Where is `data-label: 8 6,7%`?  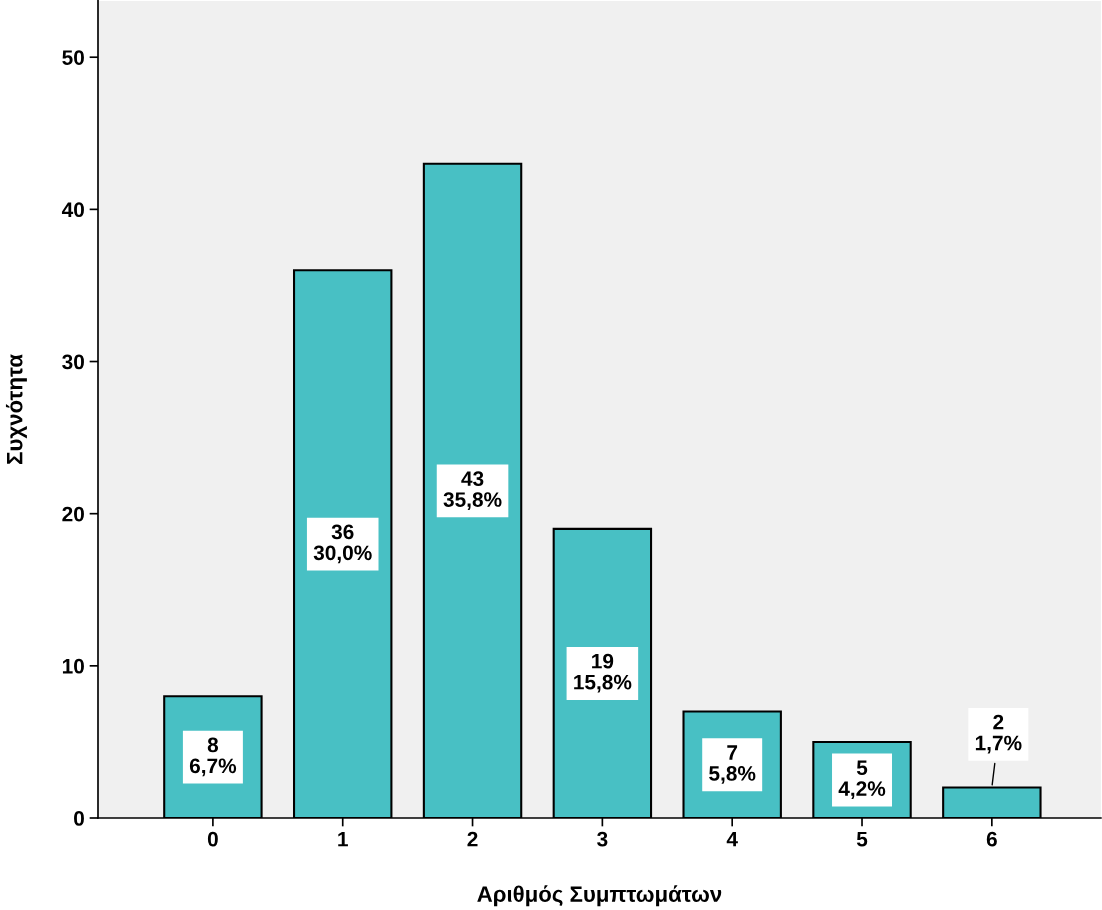 data-label: 8 6,7% is located at coordinates (213, 757).